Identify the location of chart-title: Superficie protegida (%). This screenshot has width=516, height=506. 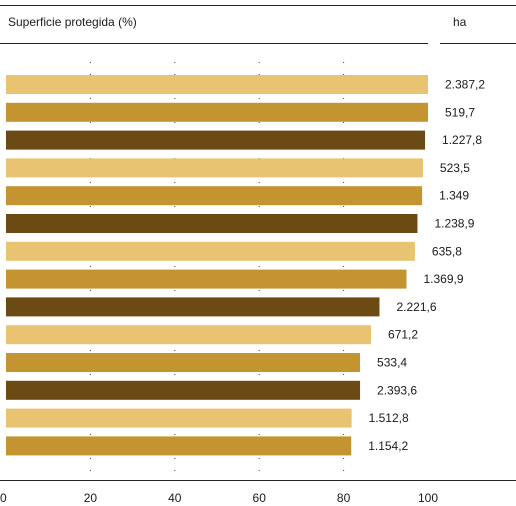
(72, 22).